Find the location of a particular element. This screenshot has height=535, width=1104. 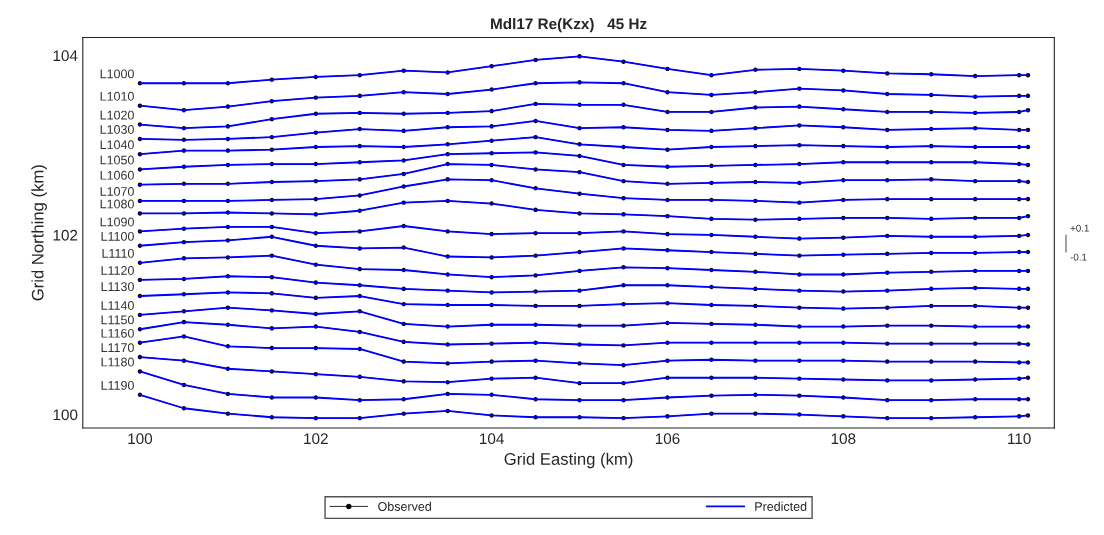

legend-label: Observed is located at coordinates (404, 506).